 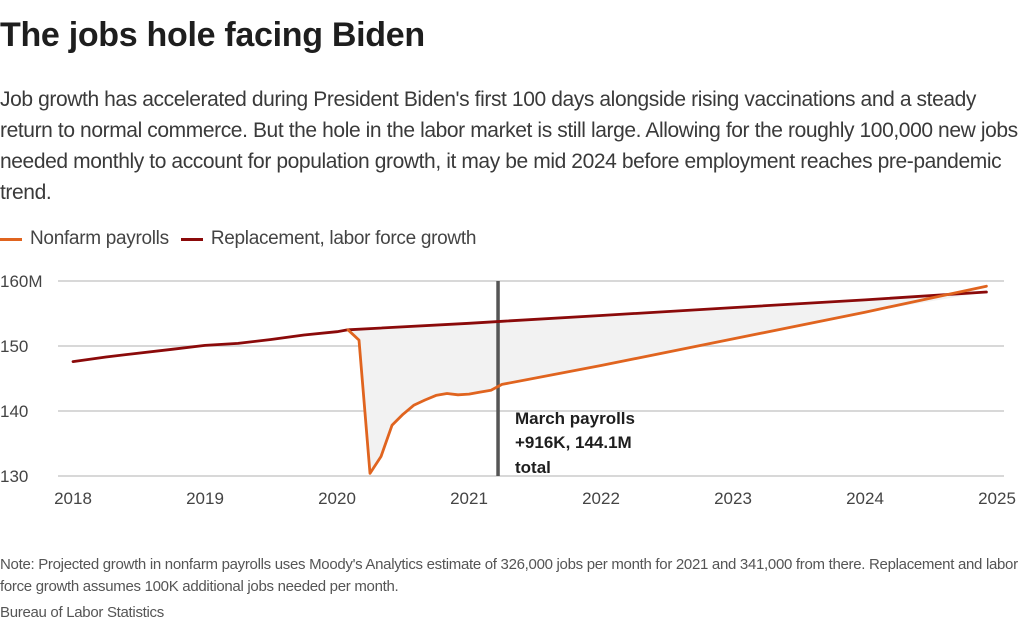 What do you see at coordinates (469, 498) in the screenshot?
I see `x-tick-label-2021: 2021` at bounding box center [469, 498].